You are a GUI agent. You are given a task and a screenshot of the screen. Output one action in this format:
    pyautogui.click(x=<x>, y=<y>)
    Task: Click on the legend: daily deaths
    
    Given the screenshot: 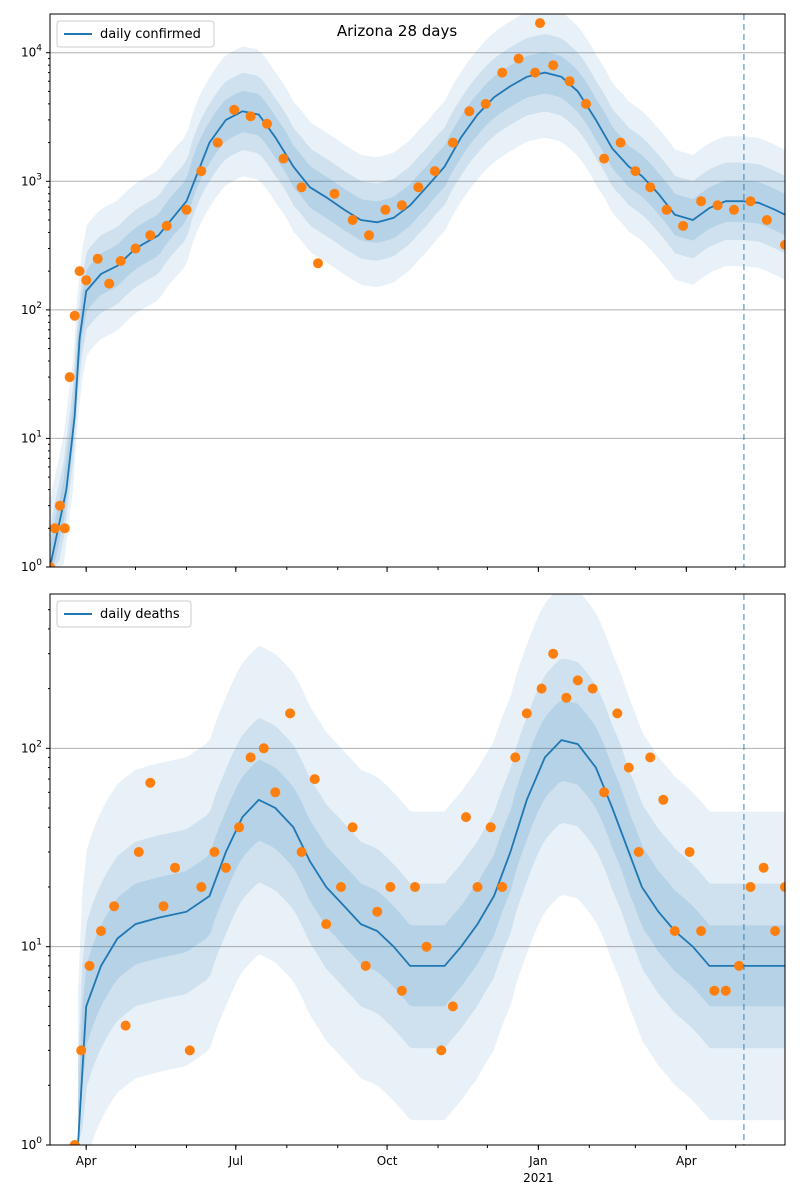 What is the action you would take?
    pyautogui.click(x=124, y=614)
    